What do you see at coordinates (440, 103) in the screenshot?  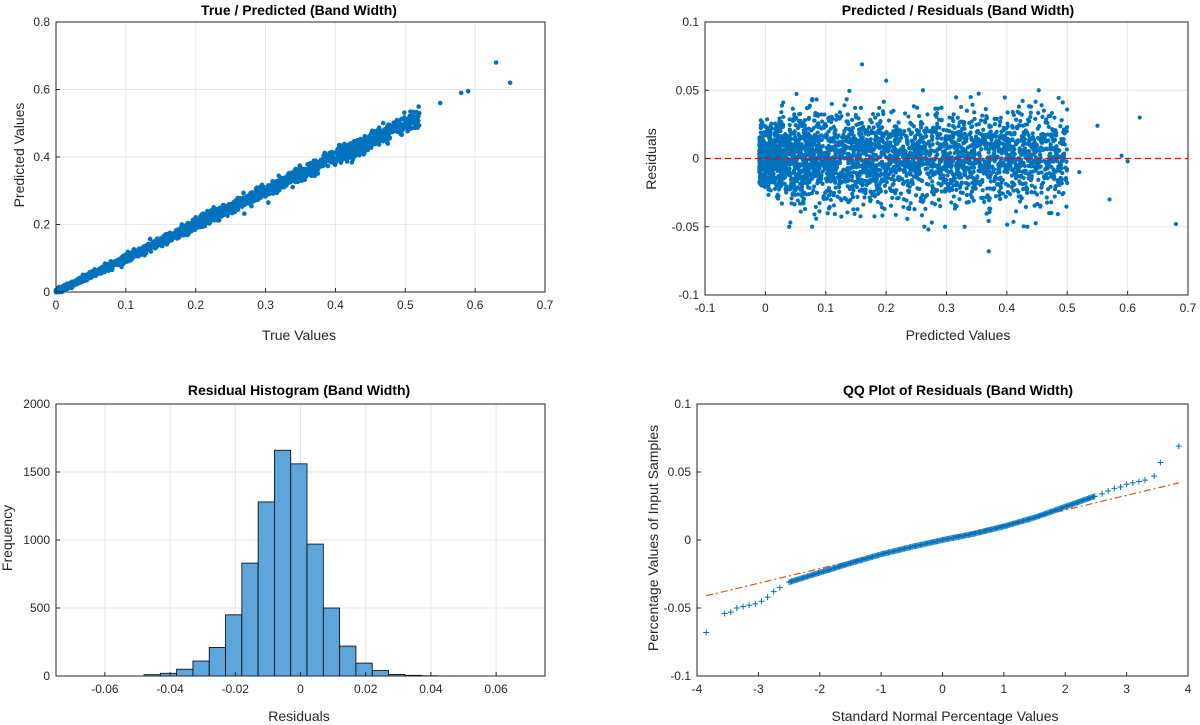 I see `outlier-point` at bounding box center [440, 103].